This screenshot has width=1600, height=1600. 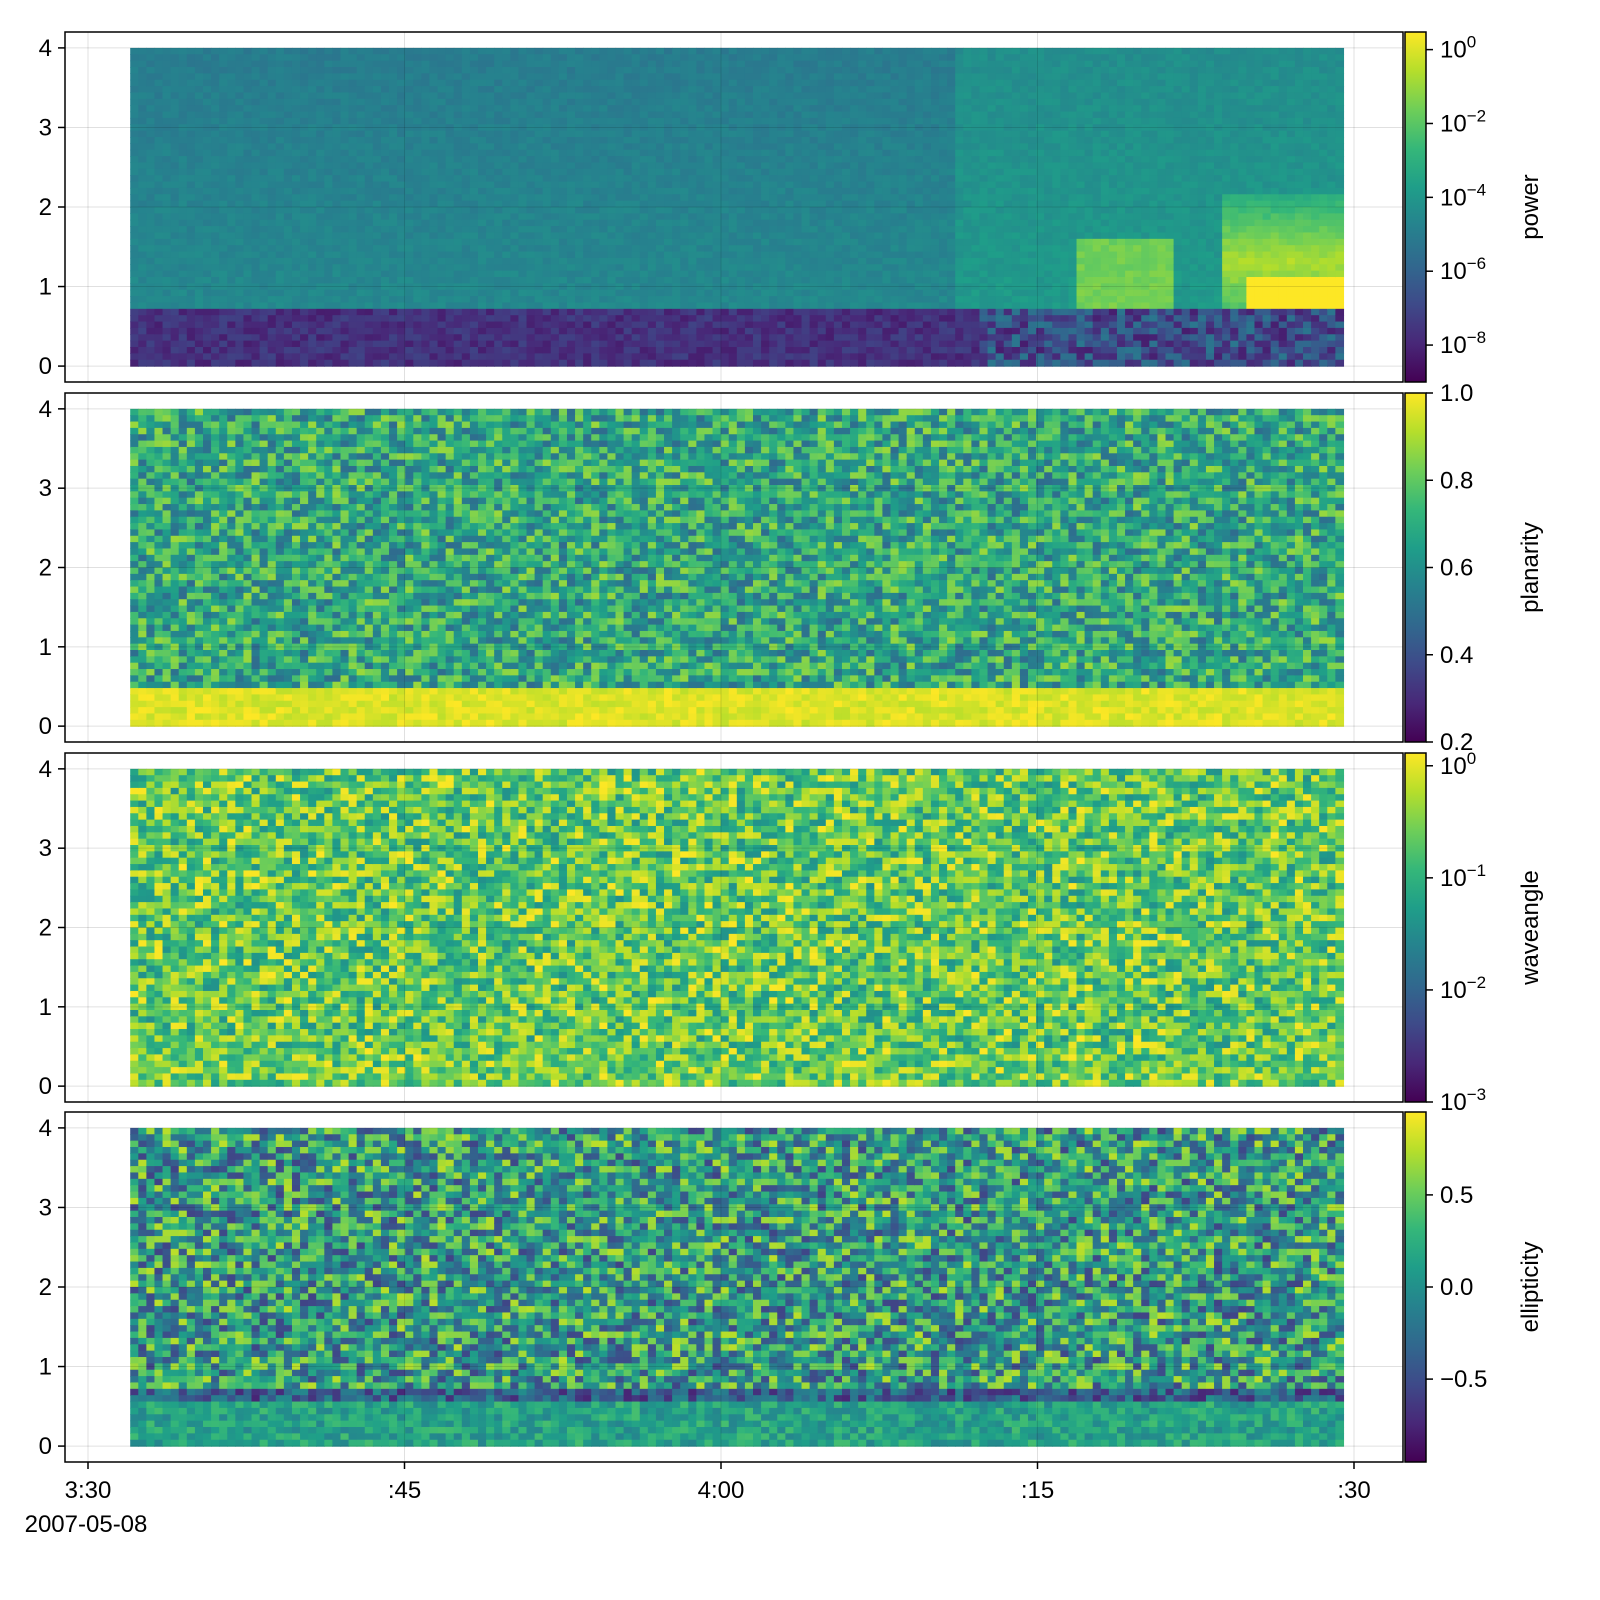 I want to click on x-axis: 3:30 :45 4:00 :15 :30 2007-05-08, so click(x=698, y=1500).